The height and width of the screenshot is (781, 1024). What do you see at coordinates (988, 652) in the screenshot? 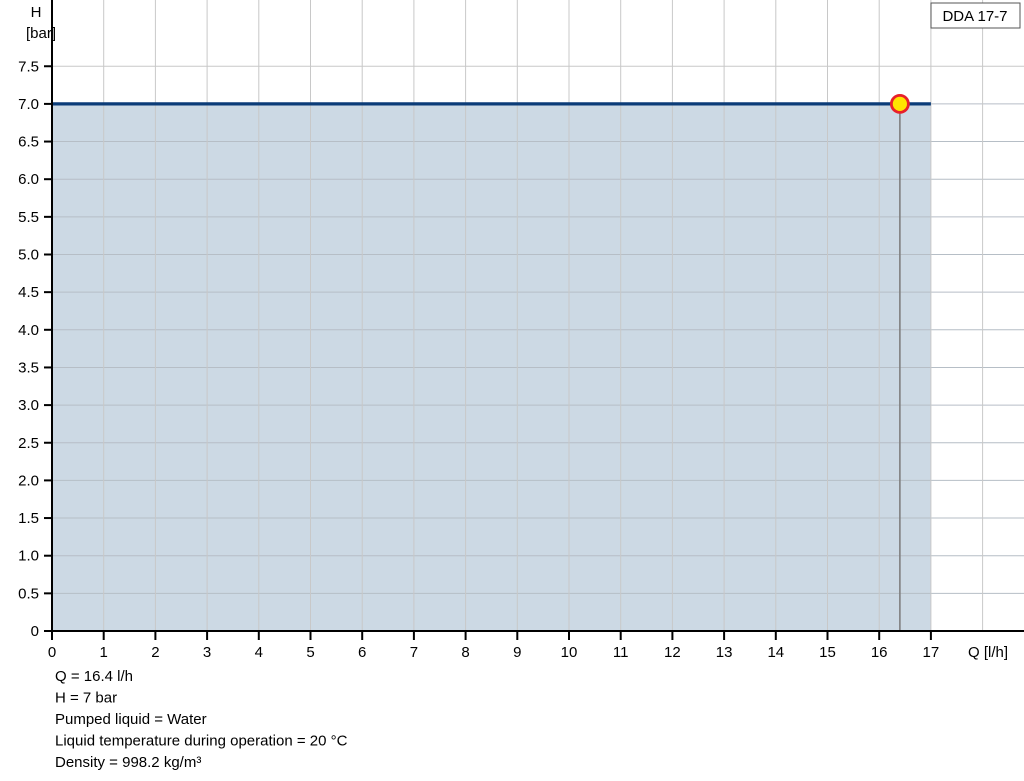
I see `x-axis-title: Q [l/h]` at bounding box center [988, 652].